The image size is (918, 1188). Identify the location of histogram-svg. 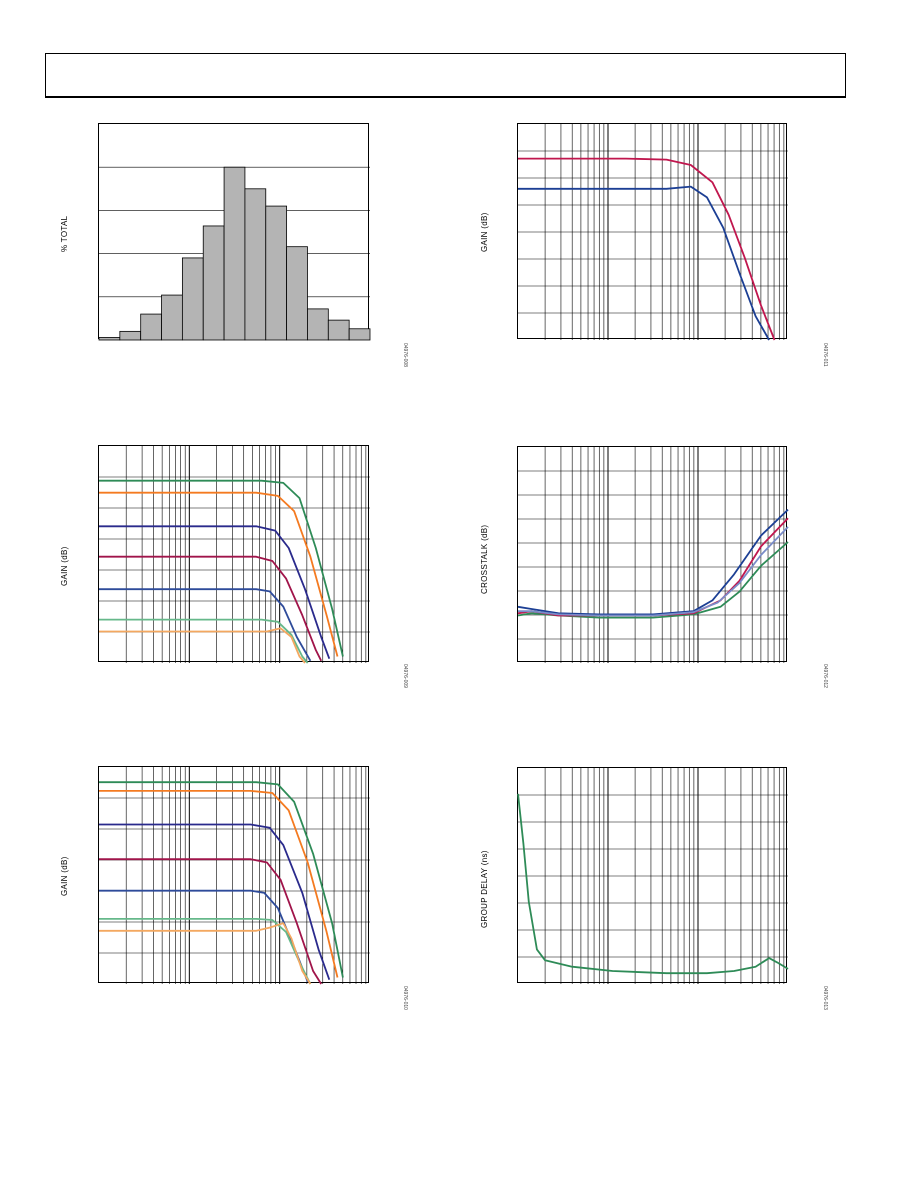
(234, 253).